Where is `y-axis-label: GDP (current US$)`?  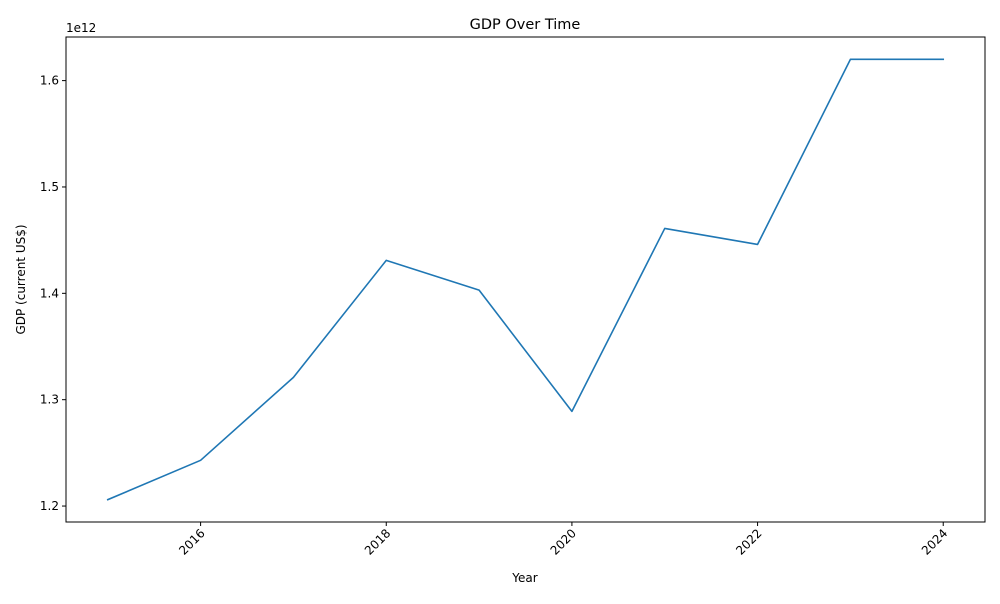
y-axis-label: GDP (current US$) is located at coordinates (21, 279).